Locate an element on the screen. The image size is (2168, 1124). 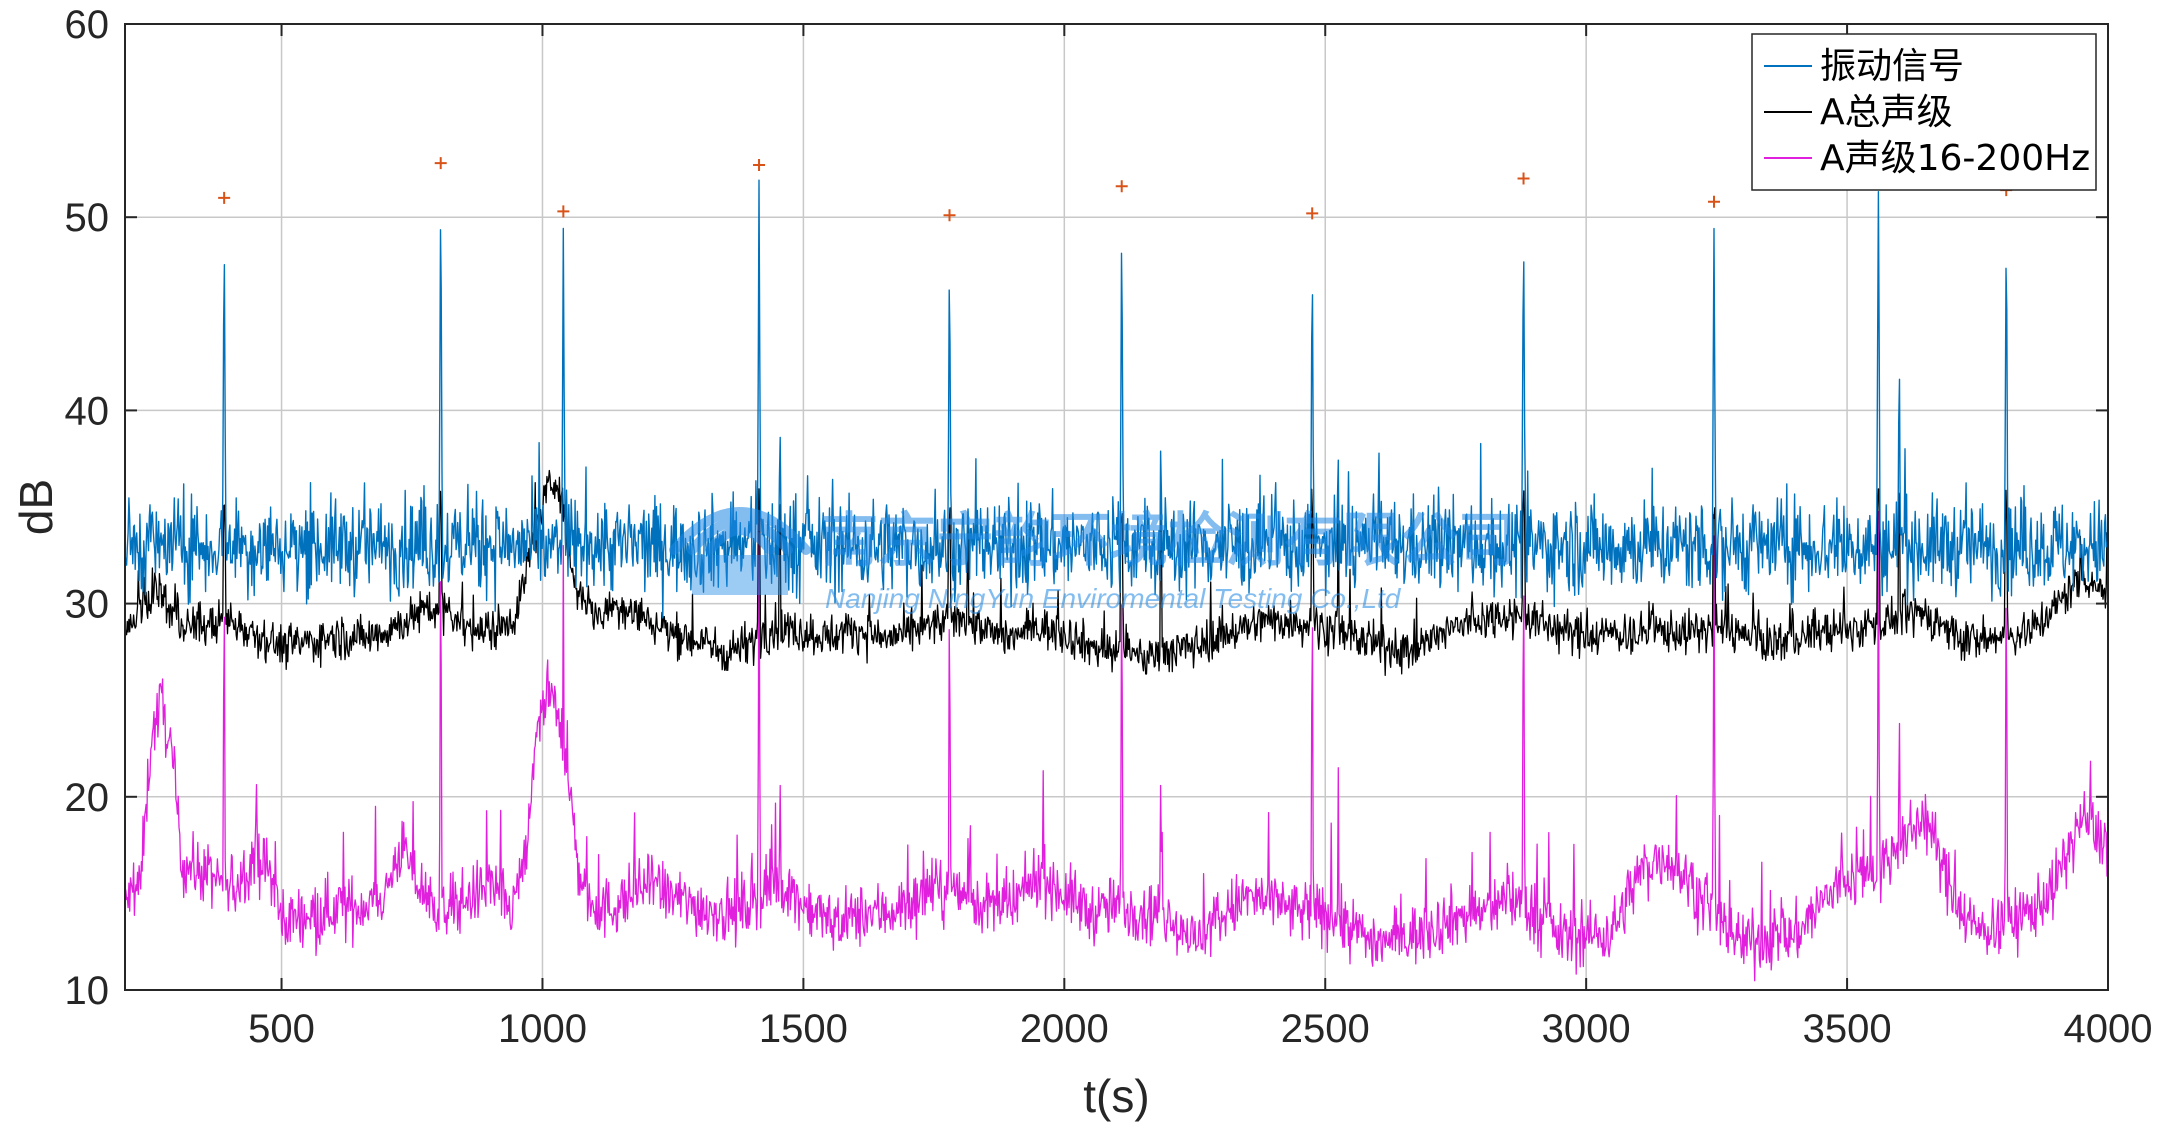
y-tick-label: 30 is located at coordinates (87, 605).